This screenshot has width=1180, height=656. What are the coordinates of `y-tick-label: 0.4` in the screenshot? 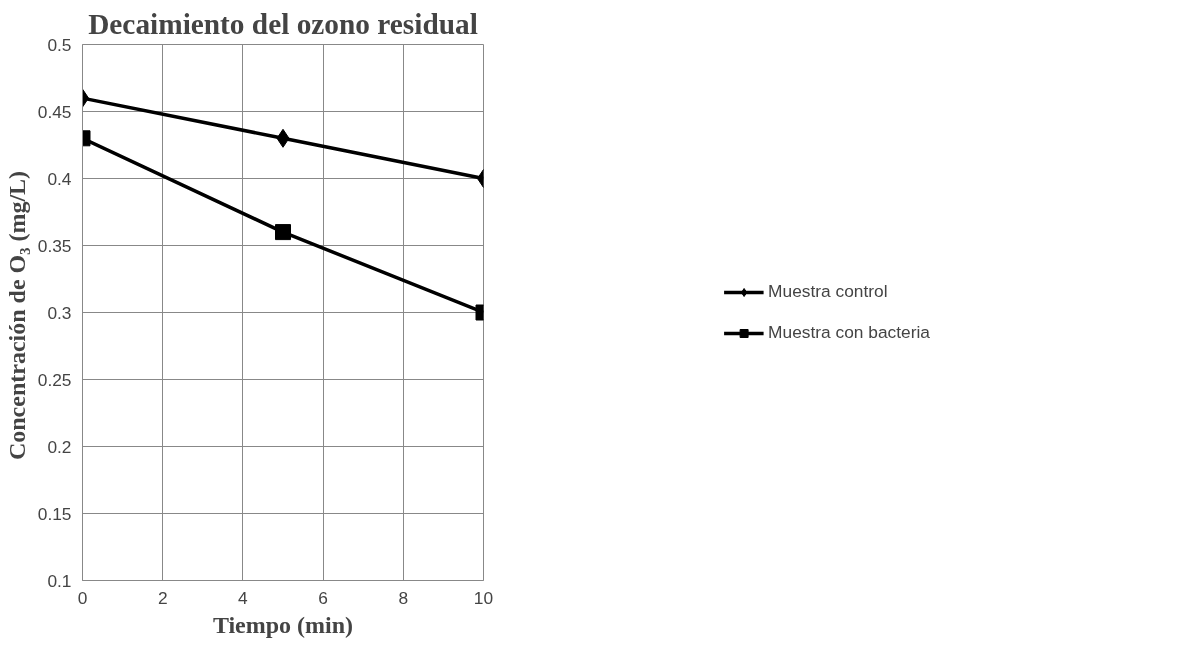 It's located at (59, 178).